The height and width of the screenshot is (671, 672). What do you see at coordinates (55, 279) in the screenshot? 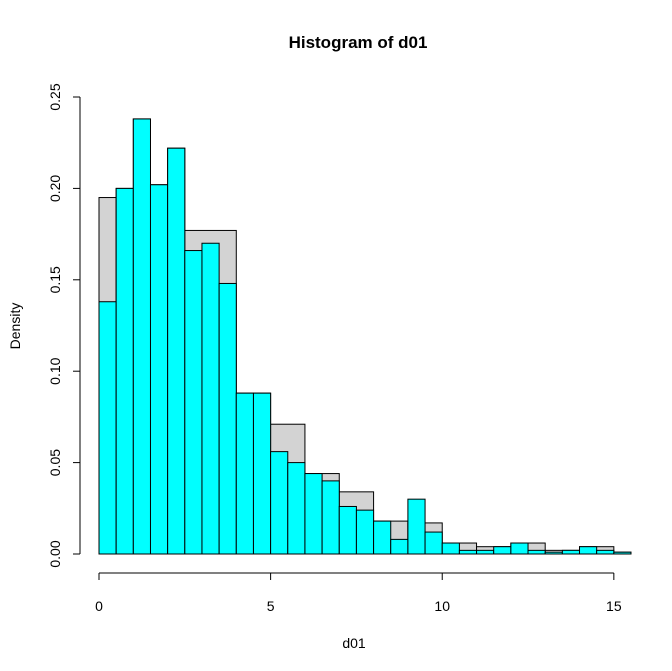
I see `y-tick-label: 0.15` at bounding box center [55, 279].